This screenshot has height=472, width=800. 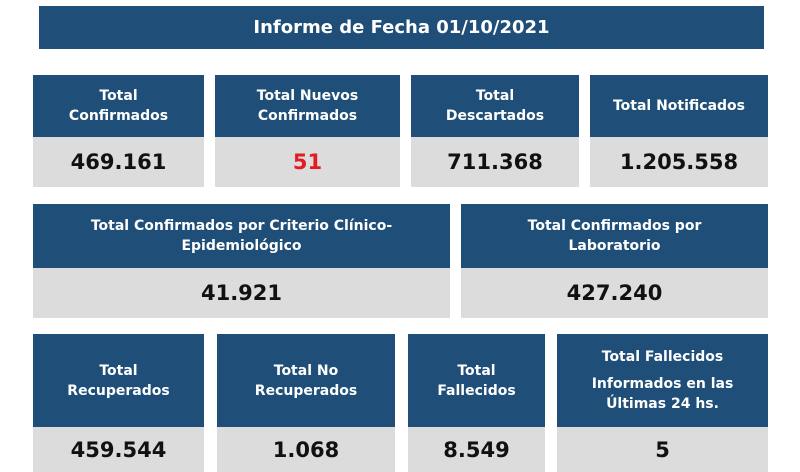 I want to click on card-value: 1.205.558, so click(x=679, y=162).